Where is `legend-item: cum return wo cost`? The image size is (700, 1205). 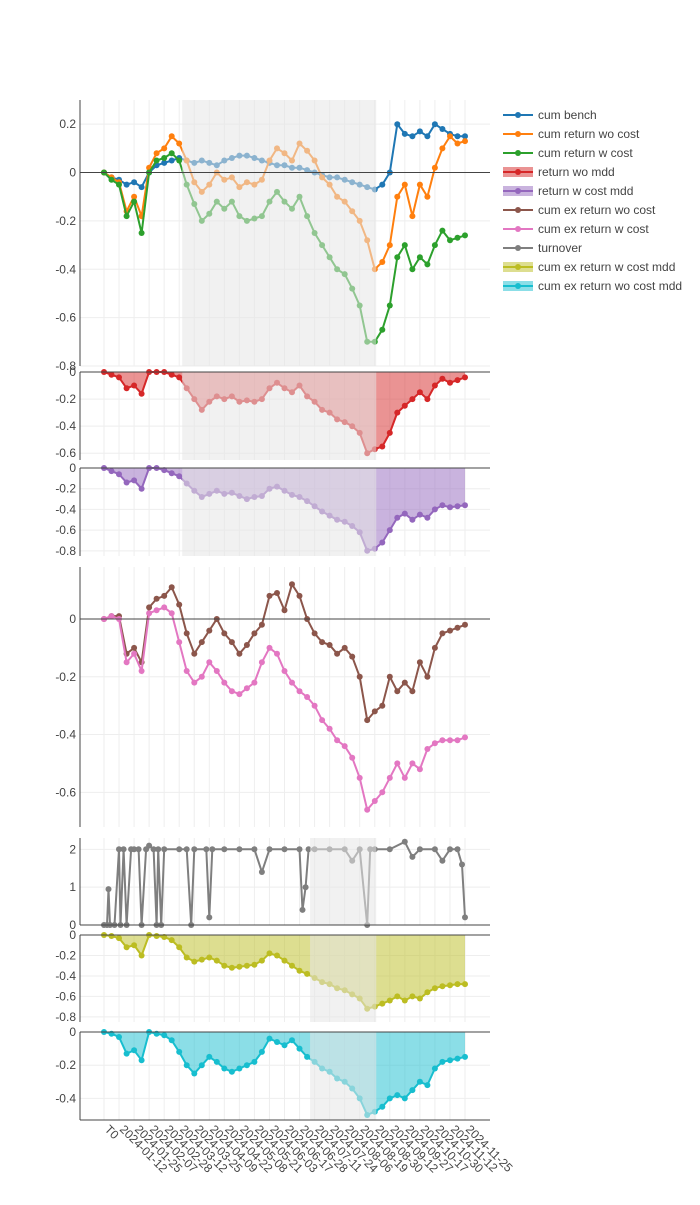
legend-item: cum return wo cost is located at coordinates (571, 134).